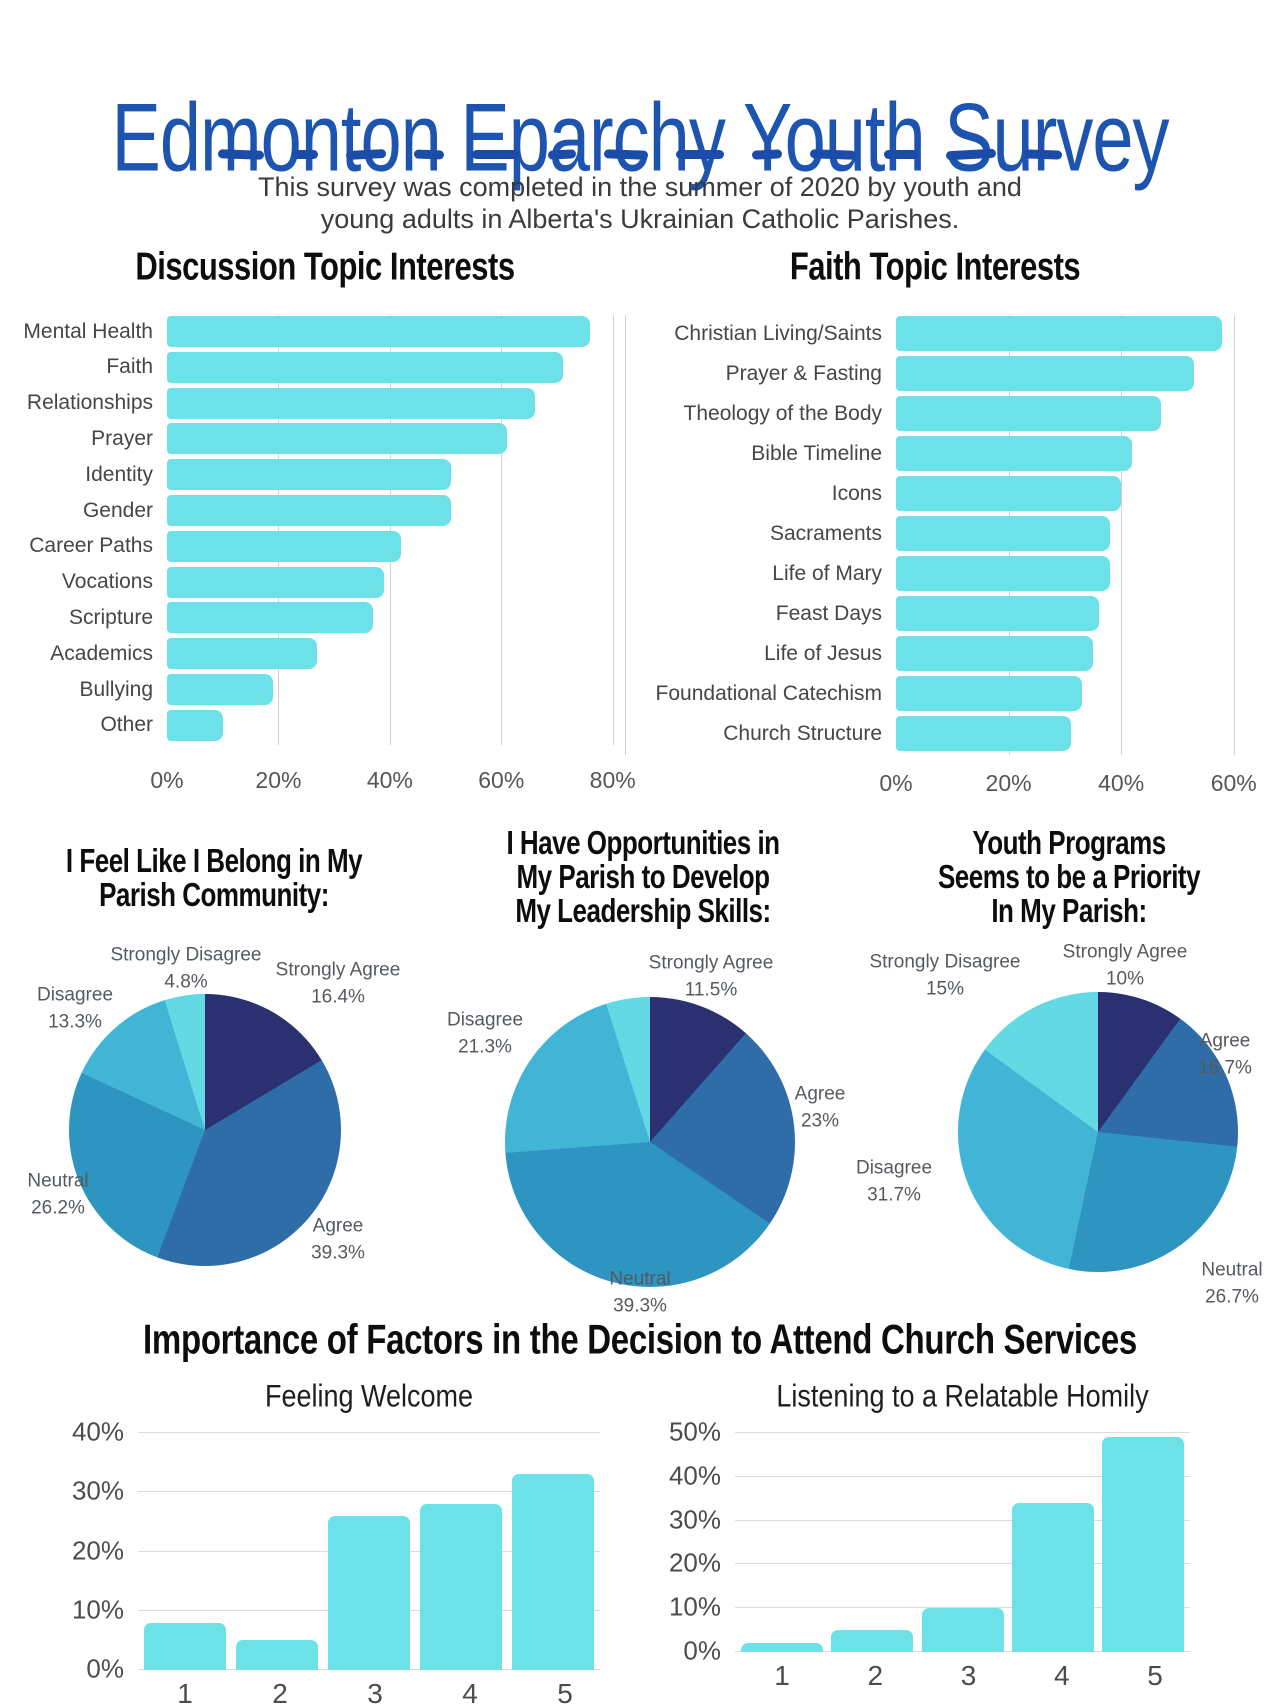 This screenshot has height=1707, width=1280. What do you see at coordinates (929, 1607) in the screenshot?
I see `gridline: 10%` at bounding box center [929, 1607].